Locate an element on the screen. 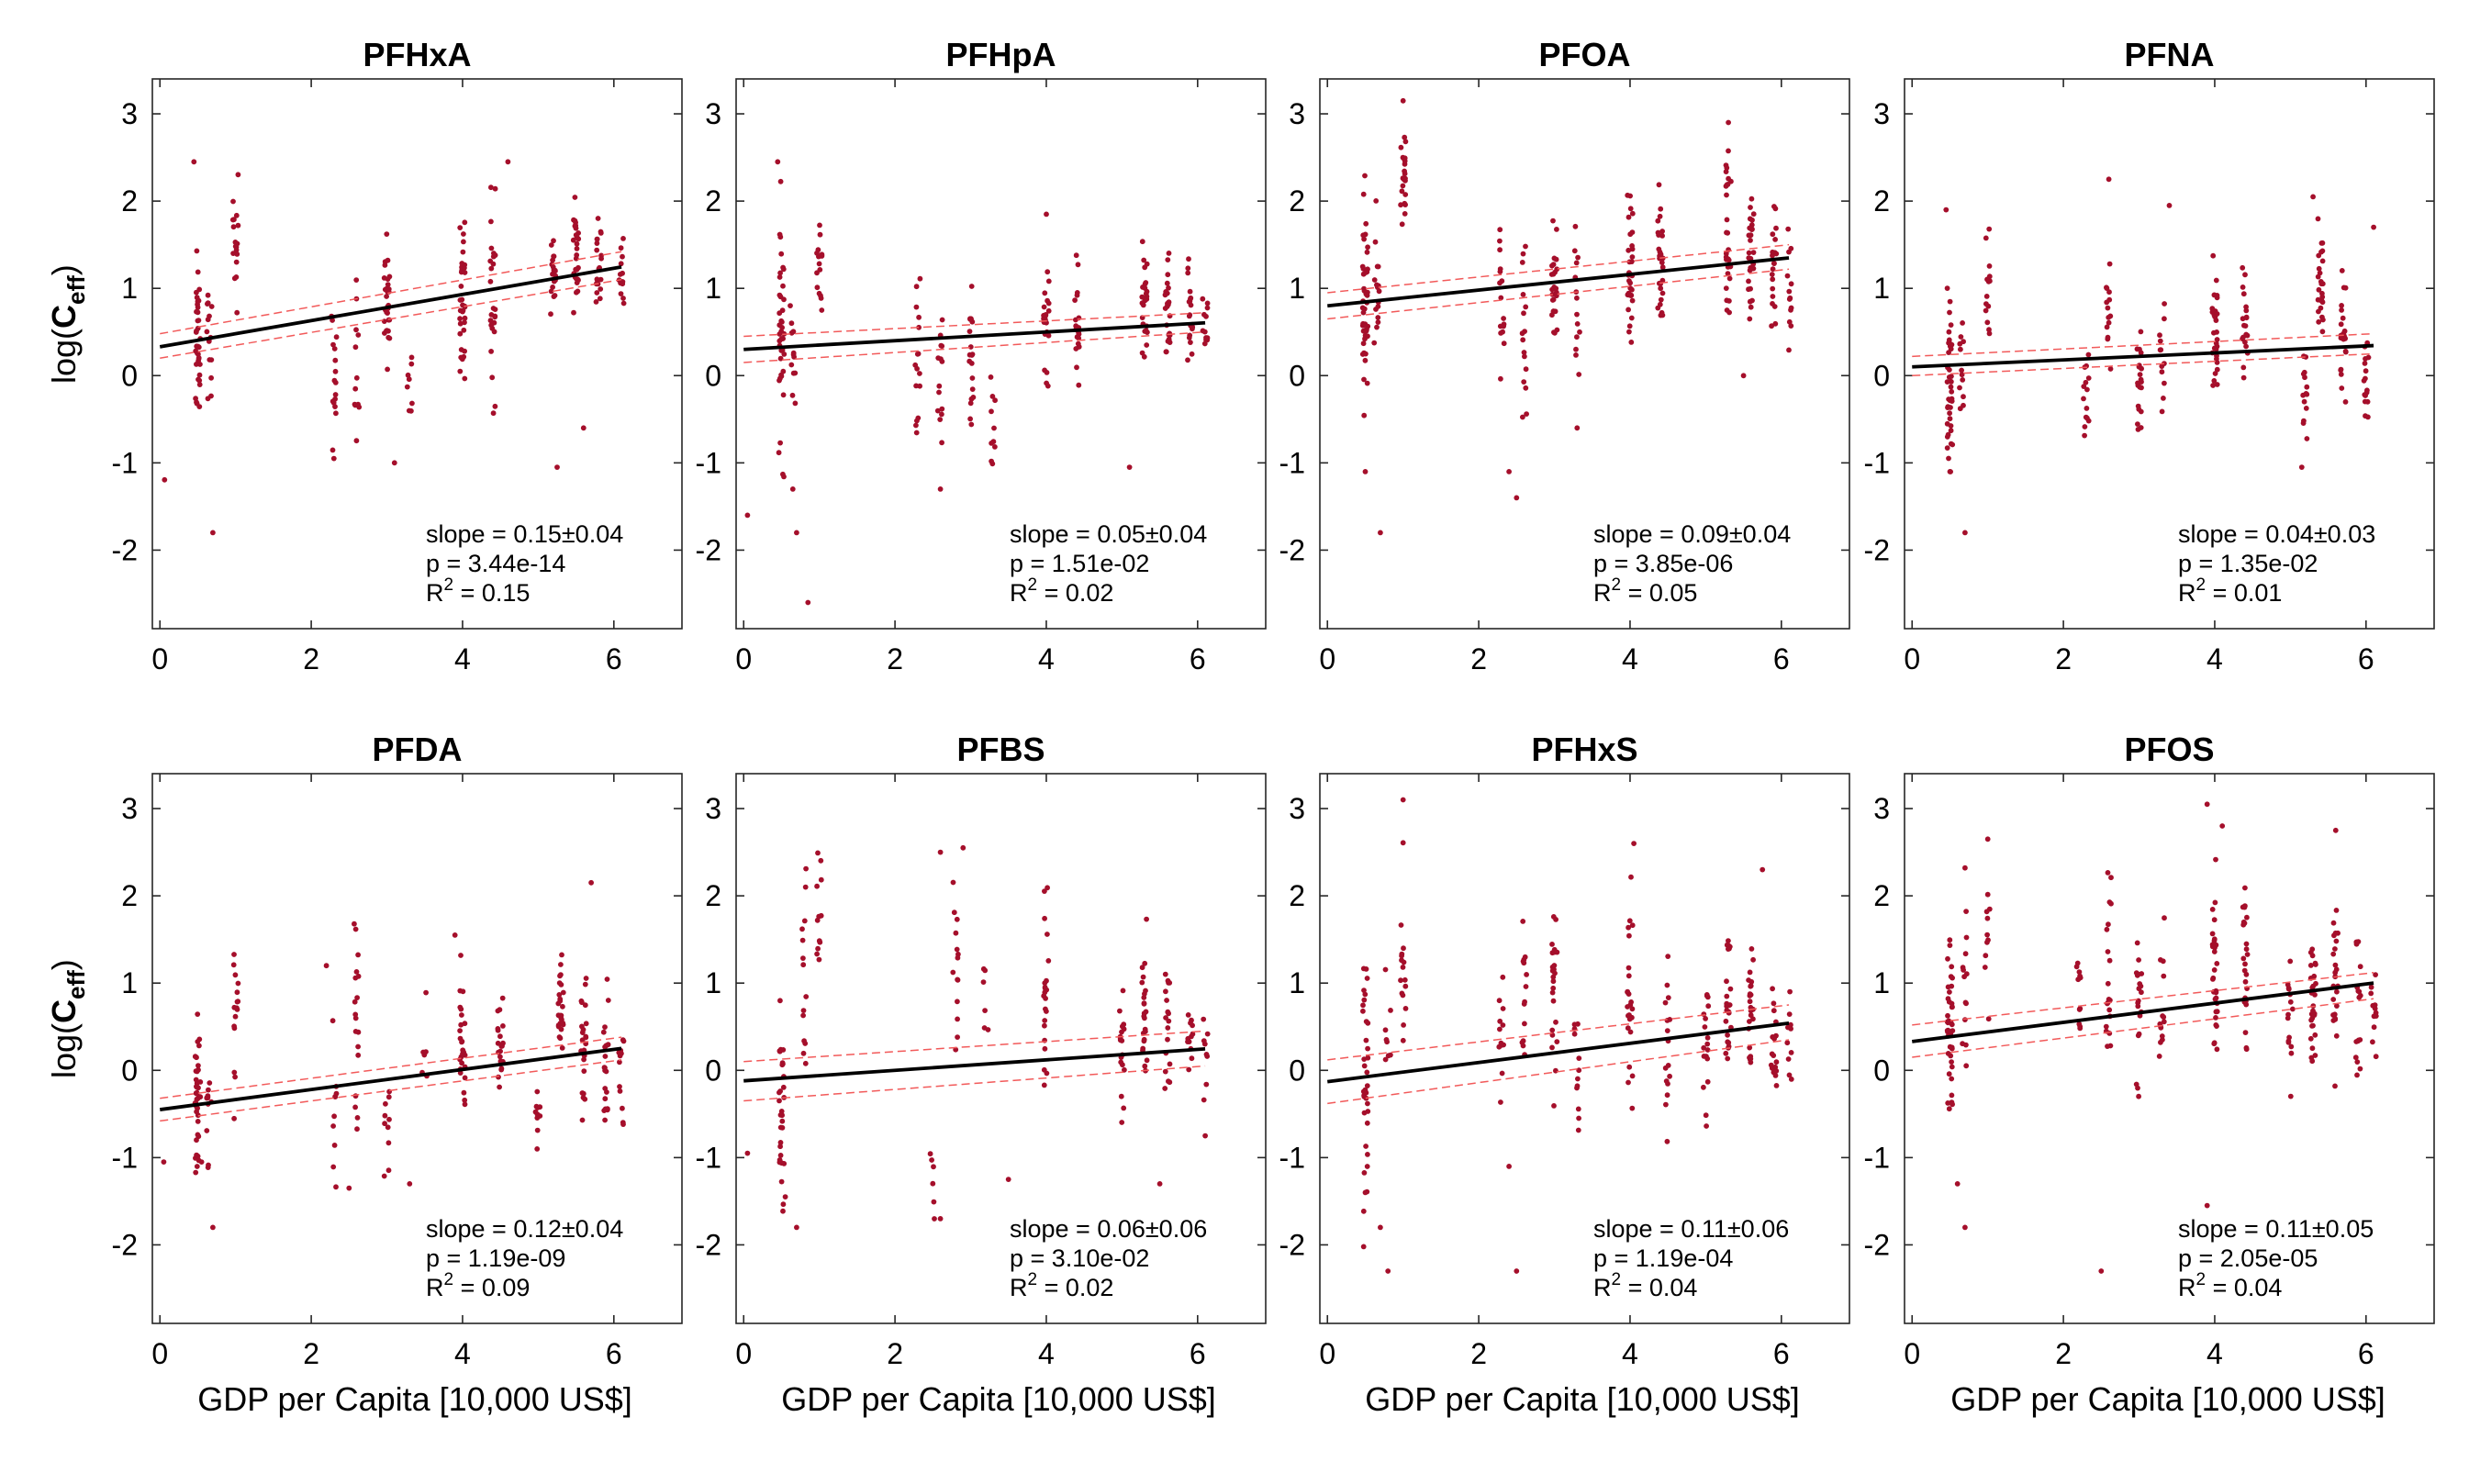 The image size is (2469, 1484). data-points is located at coordinates (2160, 356).